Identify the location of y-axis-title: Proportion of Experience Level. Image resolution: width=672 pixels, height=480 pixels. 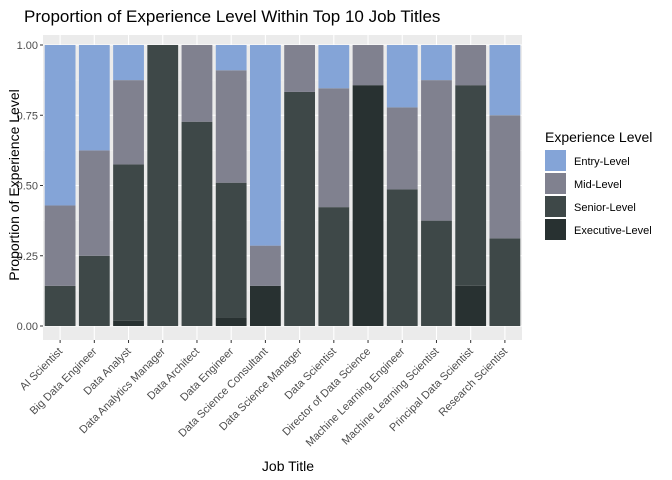
(14, 184).